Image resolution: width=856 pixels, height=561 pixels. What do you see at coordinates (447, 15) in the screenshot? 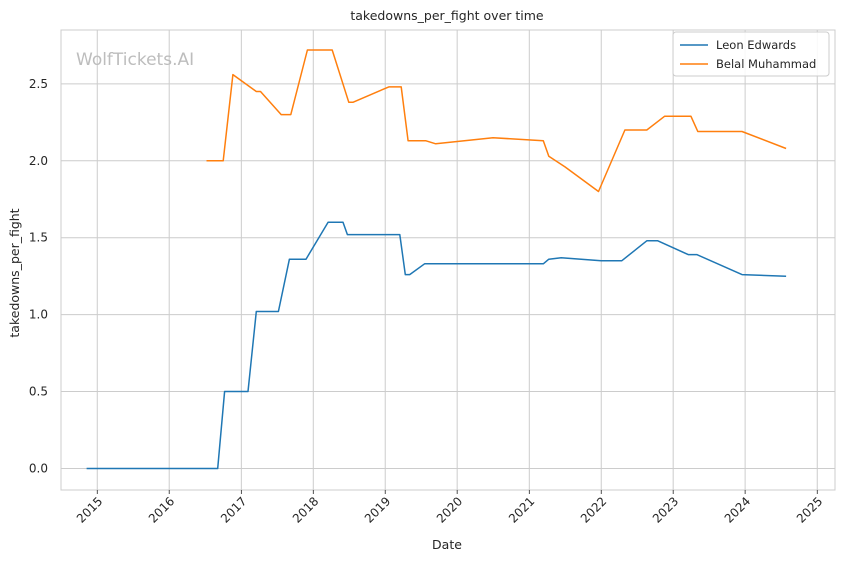
I see `chart-title: takedowns_per_fight over time` at bounding box center [447, 15].